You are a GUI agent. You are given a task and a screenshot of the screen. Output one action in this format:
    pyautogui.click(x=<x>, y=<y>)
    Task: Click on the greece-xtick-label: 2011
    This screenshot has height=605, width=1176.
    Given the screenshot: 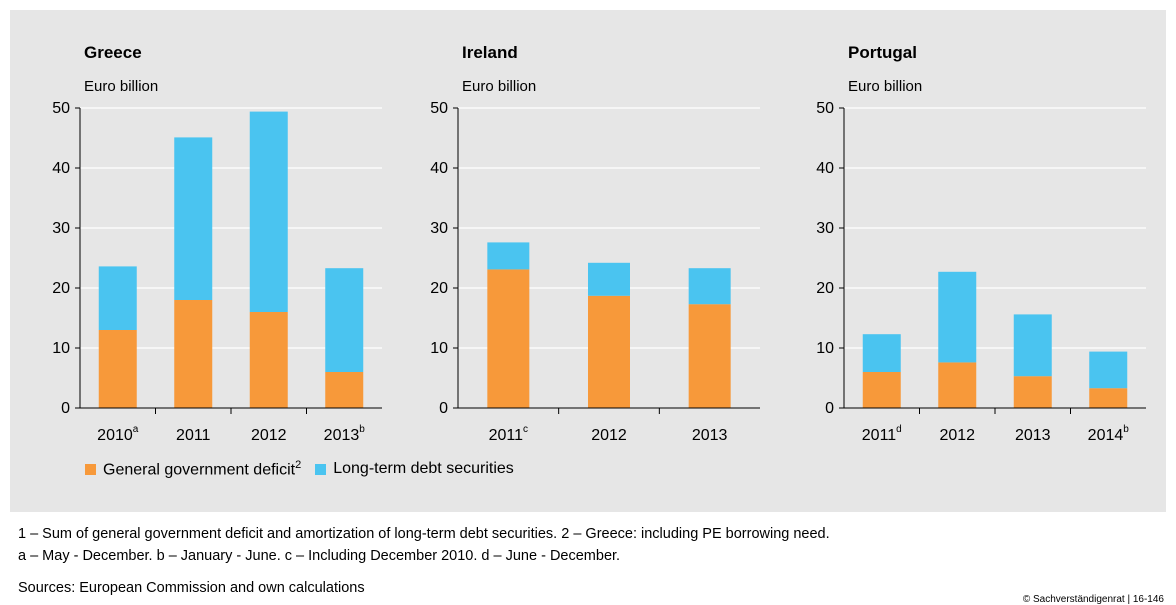 What is the action you would take?
    pyautogui.click(x=193, y=435)
    